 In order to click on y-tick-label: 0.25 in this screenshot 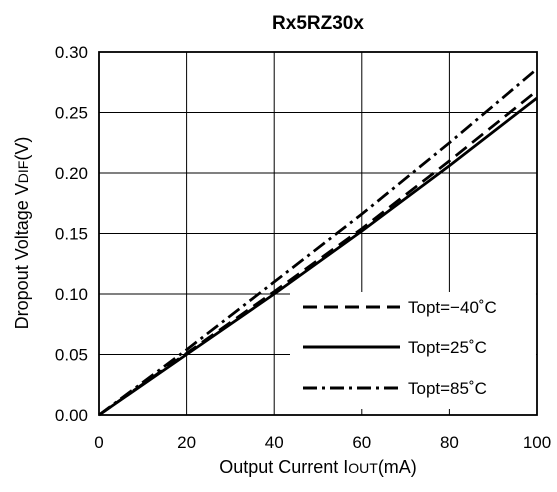, I will do `click(71, 113)`.